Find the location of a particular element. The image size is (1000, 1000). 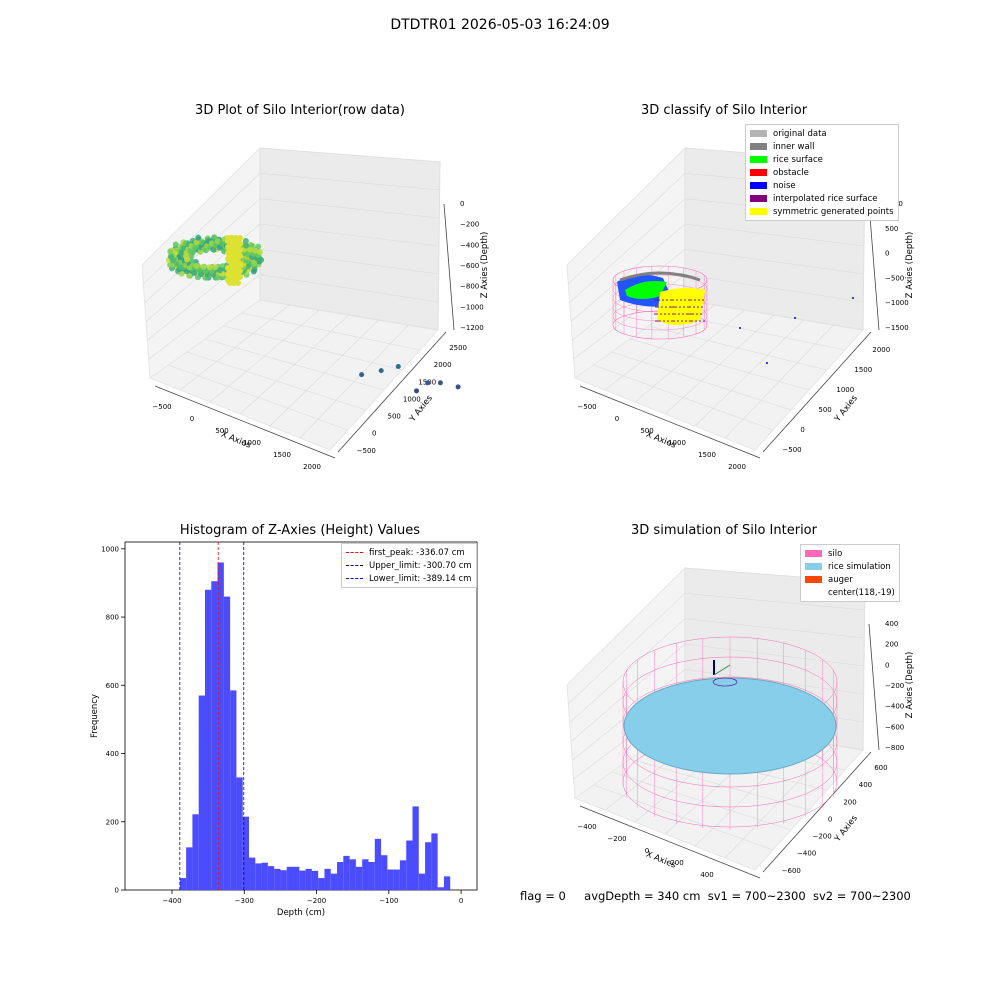

y-tick-label: 2000 is located at coordinates (881, 350).